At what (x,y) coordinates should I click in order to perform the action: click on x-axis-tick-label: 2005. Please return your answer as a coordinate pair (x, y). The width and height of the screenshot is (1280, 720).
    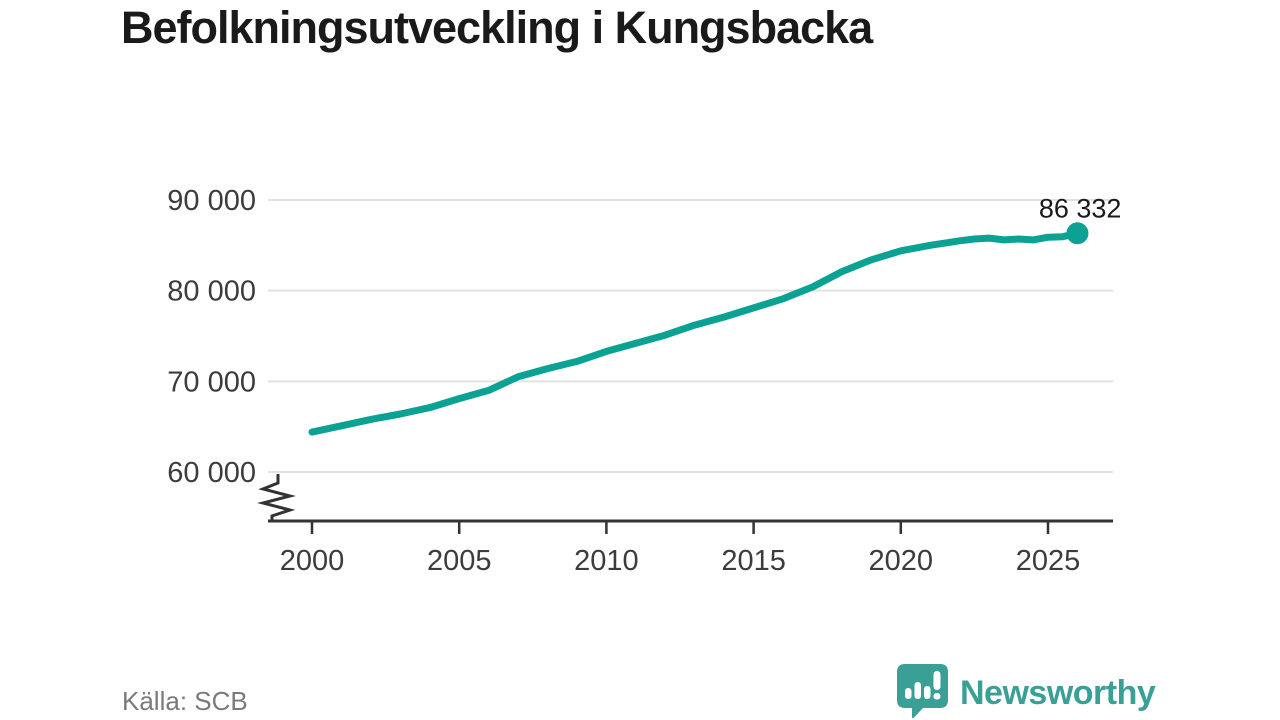
    Looking at the image, I should click on (459, 561).